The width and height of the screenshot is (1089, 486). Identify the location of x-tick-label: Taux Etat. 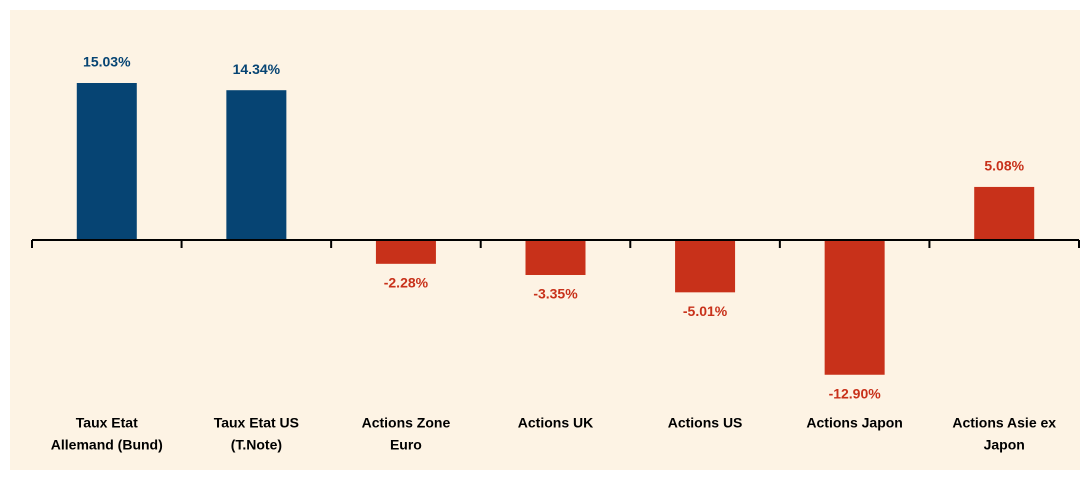
(107, 423).